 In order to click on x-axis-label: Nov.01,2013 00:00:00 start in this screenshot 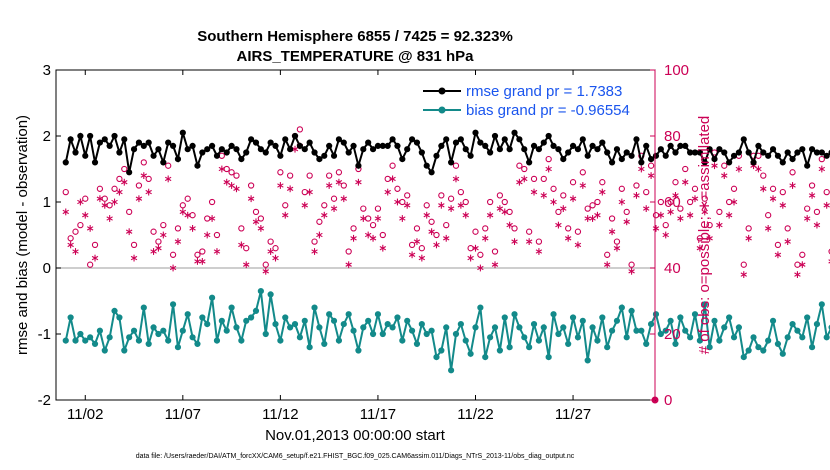, I will do `click(355, 435)`.